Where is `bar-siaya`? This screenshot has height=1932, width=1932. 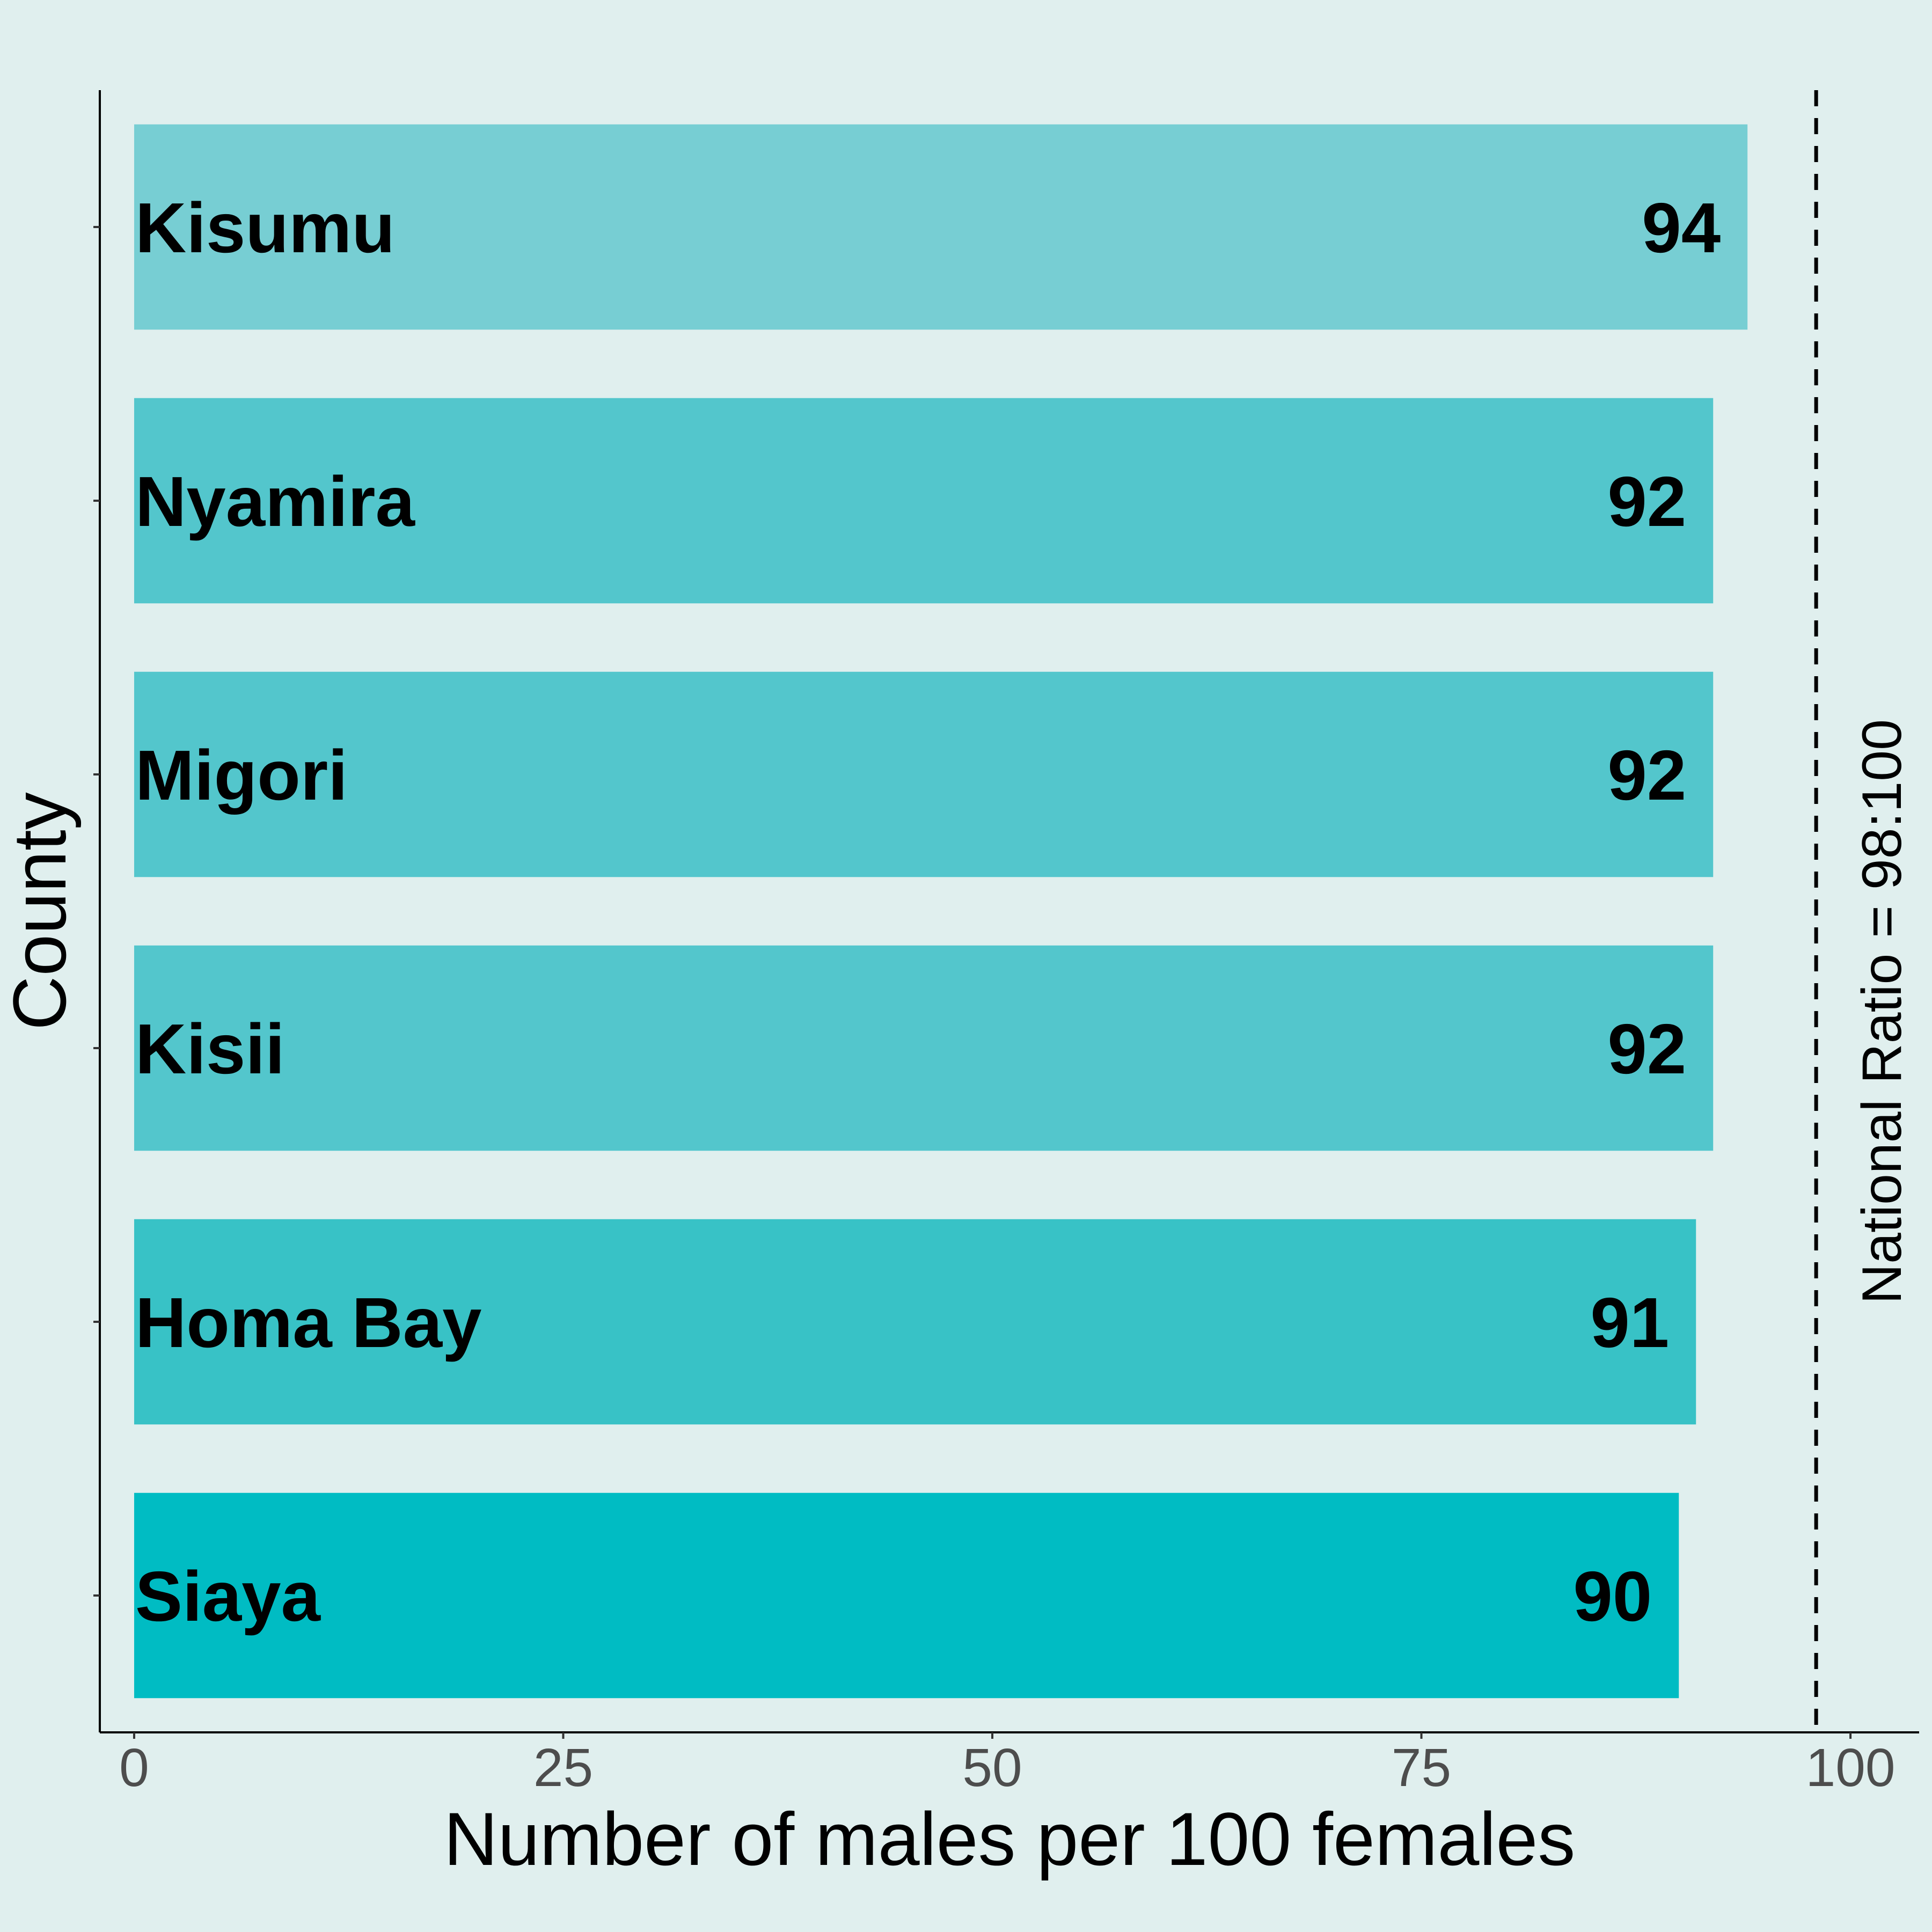 bar-siaya is located at coordinates (906, 1595).